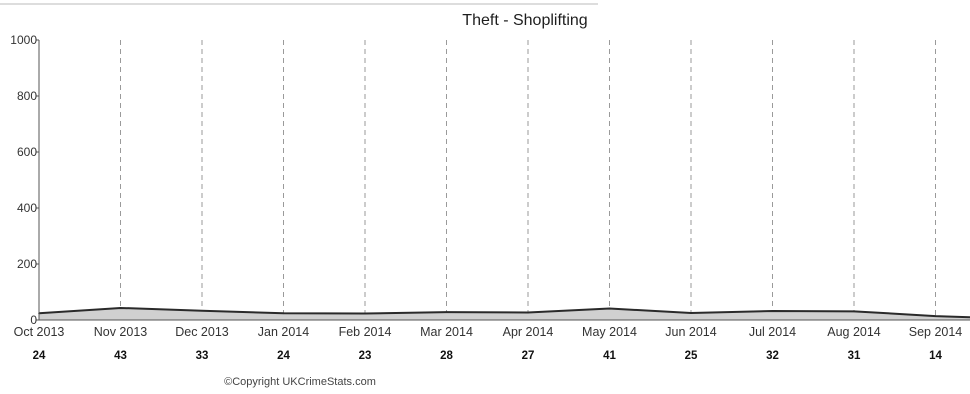  What do you see at coordinates (772, 332) in the screenshot?
I see `x-tick-label: Jul 2014` at bounding box center [772, 332].